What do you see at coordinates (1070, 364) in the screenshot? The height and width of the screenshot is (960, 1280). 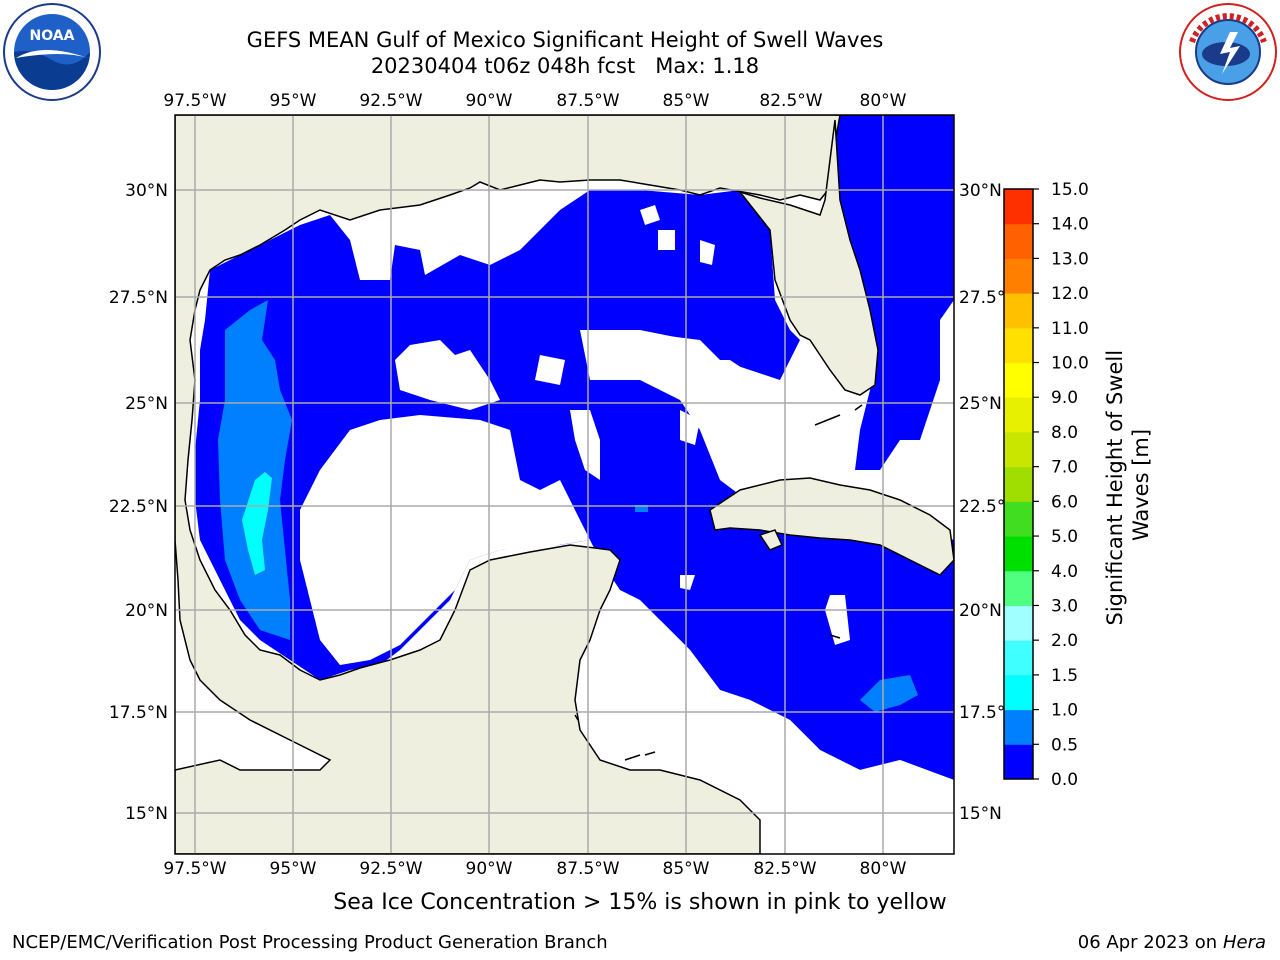 I see `colorbar-tick-label: 10.0` at bounding box center [1070, 364].